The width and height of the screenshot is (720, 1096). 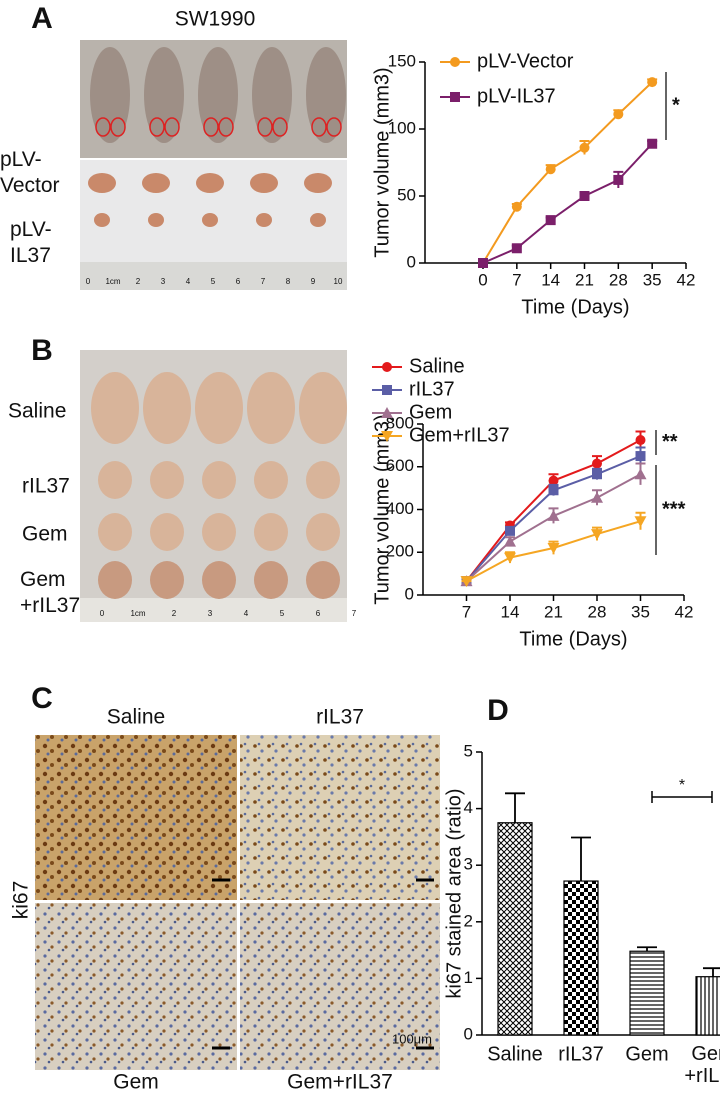 I want to click on panel-label: D, so click(x=498, y=710).